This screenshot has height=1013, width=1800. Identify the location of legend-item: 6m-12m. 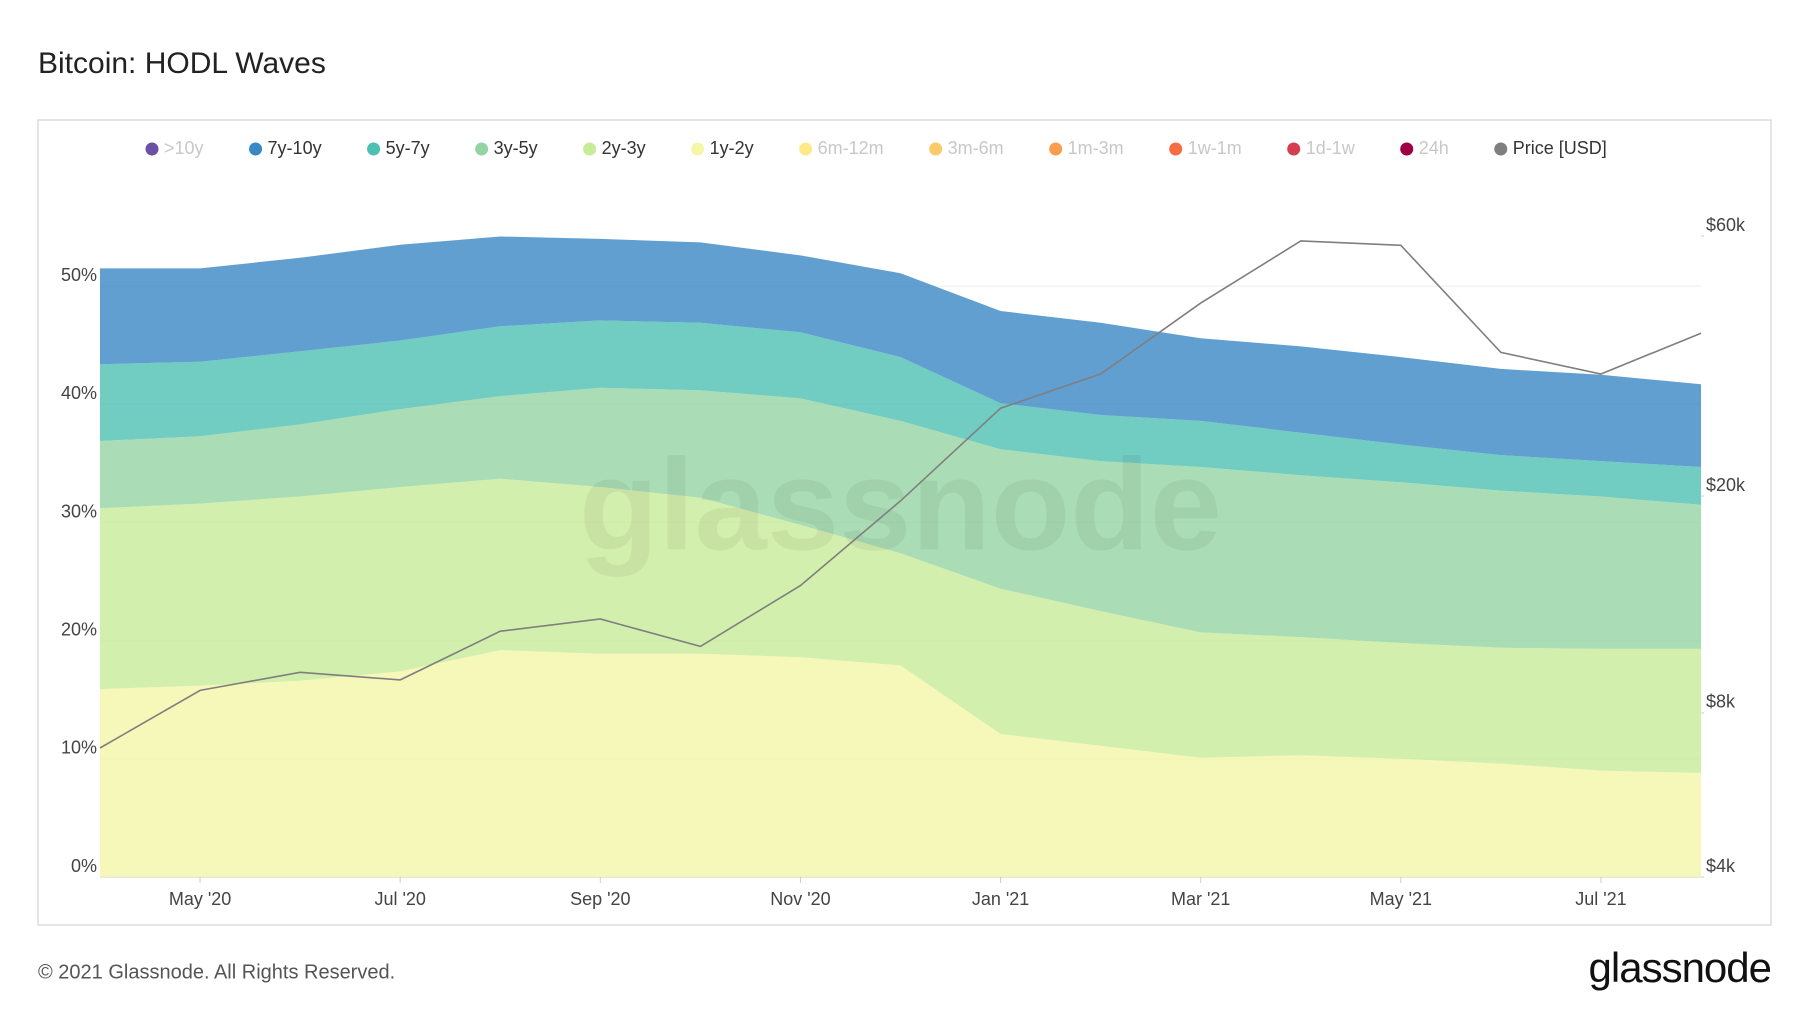
(841, 148).